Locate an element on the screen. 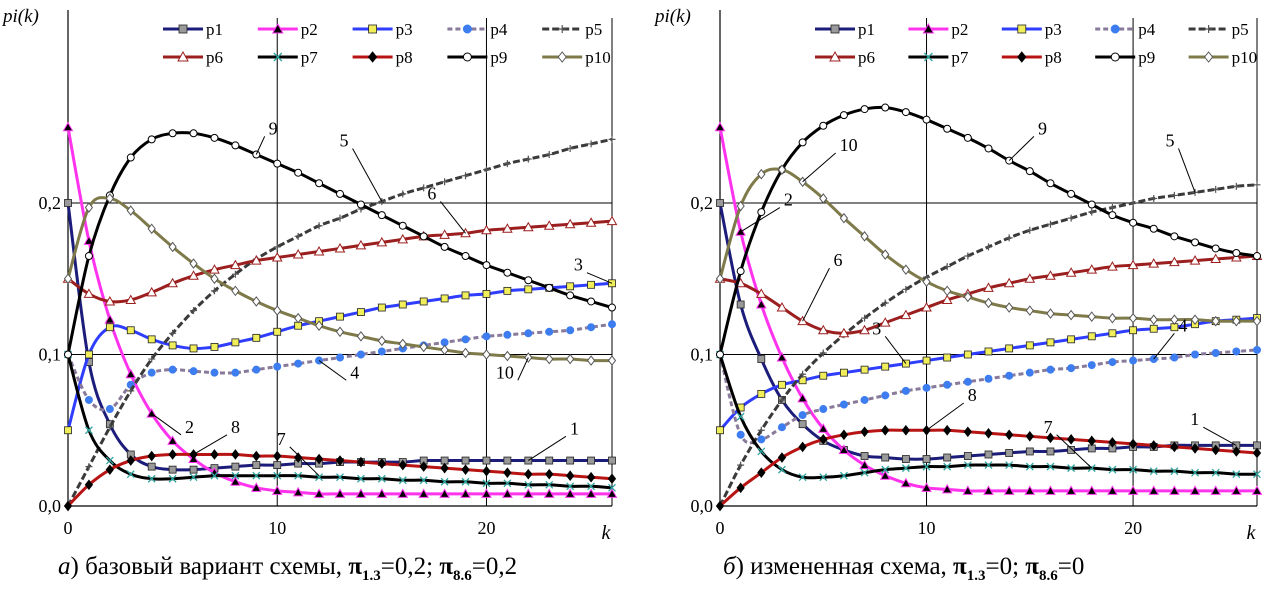  series-p8 is located at coordinates (340, 480).